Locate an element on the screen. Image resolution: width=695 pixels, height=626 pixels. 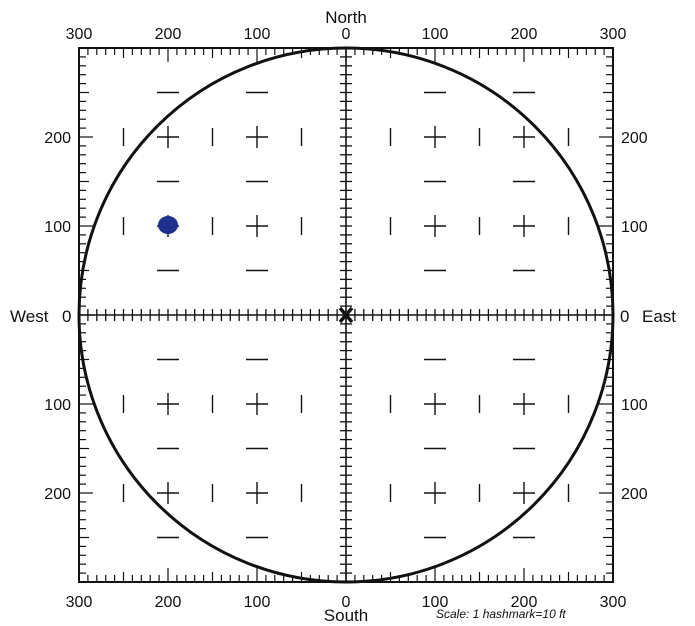
west-label: West is located at coordinates (29, 316).